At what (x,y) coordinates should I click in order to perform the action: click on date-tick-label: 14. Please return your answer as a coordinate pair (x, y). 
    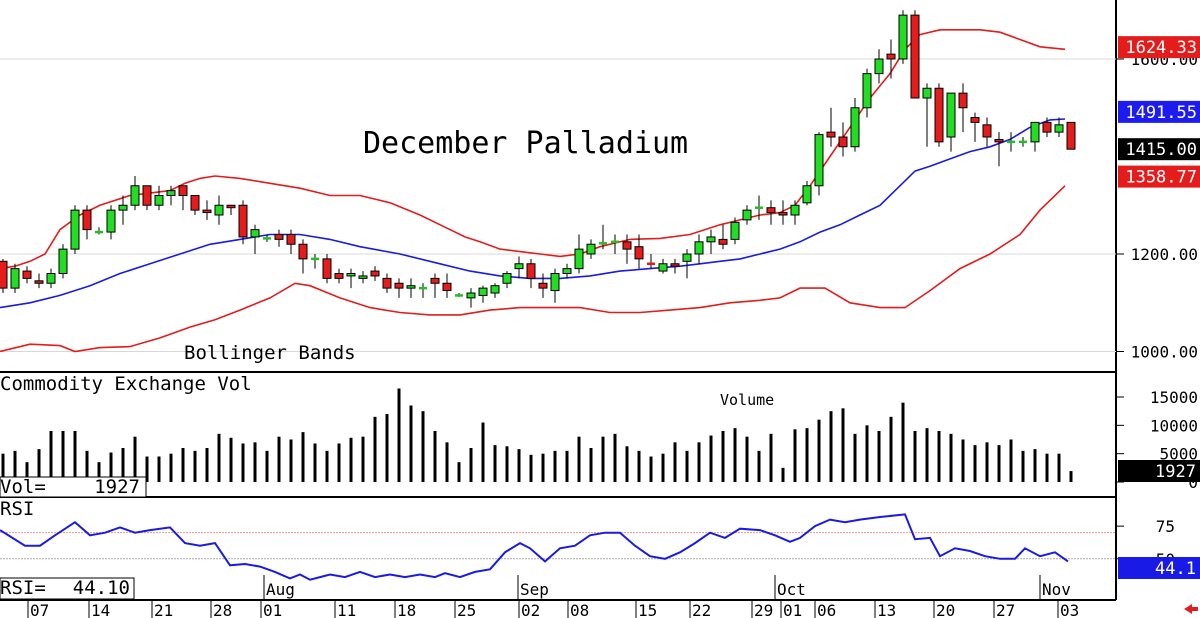
    Looking at the image, I should click on (100, 609).